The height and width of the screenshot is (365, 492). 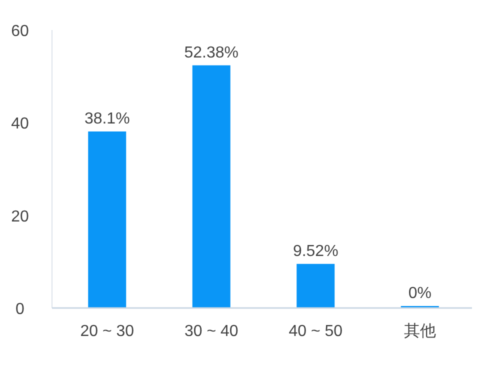 I want to click on x-tick-label: 30 ~ 40, so click(x=211, y=331).